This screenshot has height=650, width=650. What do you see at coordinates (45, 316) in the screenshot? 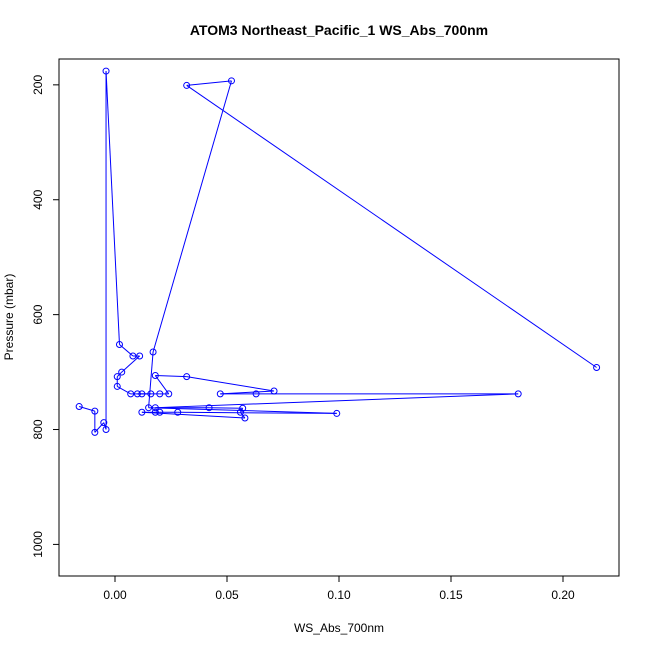
I see `y-axis: 200 400 600 800 1000` at bounding box center [45, 316].